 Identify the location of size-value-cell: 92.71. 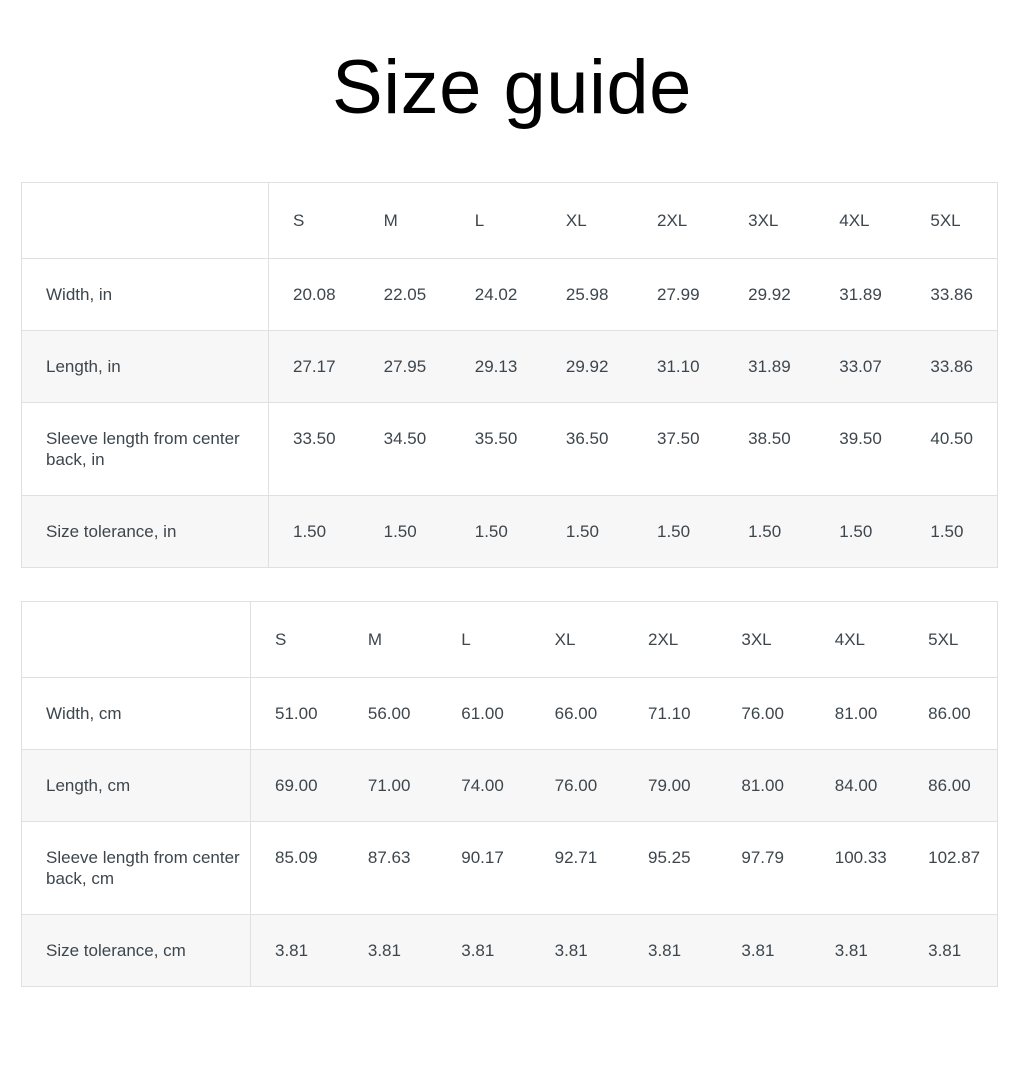
(576, 857).